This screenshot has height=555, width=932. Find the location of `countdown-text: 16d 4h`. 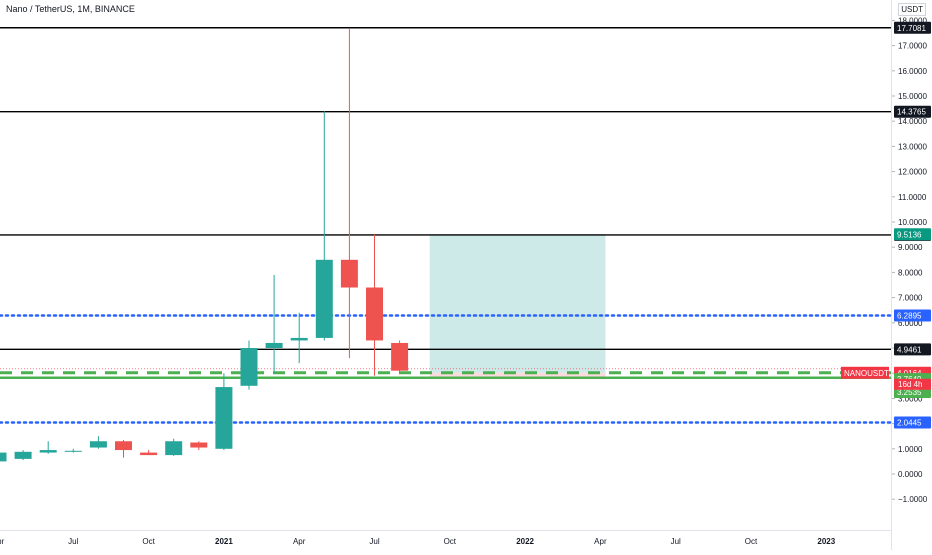

countdown-text: 16d 4h is located at coordinates (910, 384).